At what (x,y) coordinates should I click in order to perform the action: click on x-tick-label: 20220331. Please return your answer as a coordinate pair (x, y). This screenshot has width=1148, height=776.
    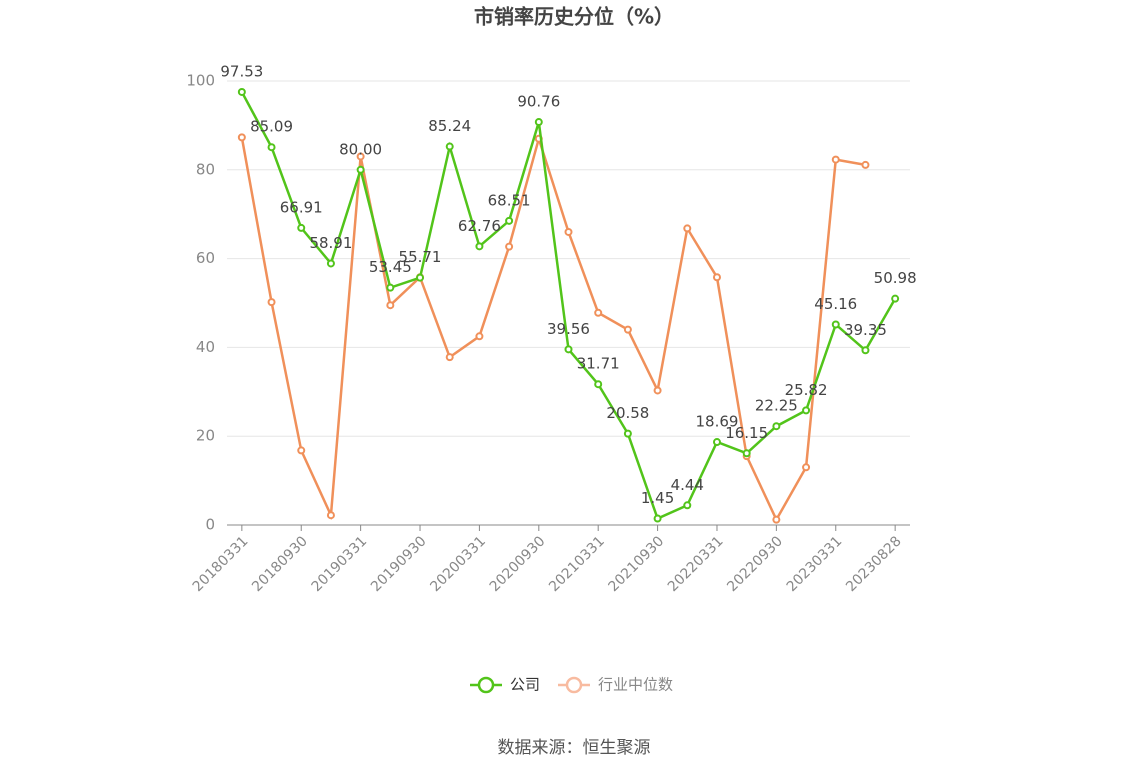
    Looking at the image, I should click on (696, 564).